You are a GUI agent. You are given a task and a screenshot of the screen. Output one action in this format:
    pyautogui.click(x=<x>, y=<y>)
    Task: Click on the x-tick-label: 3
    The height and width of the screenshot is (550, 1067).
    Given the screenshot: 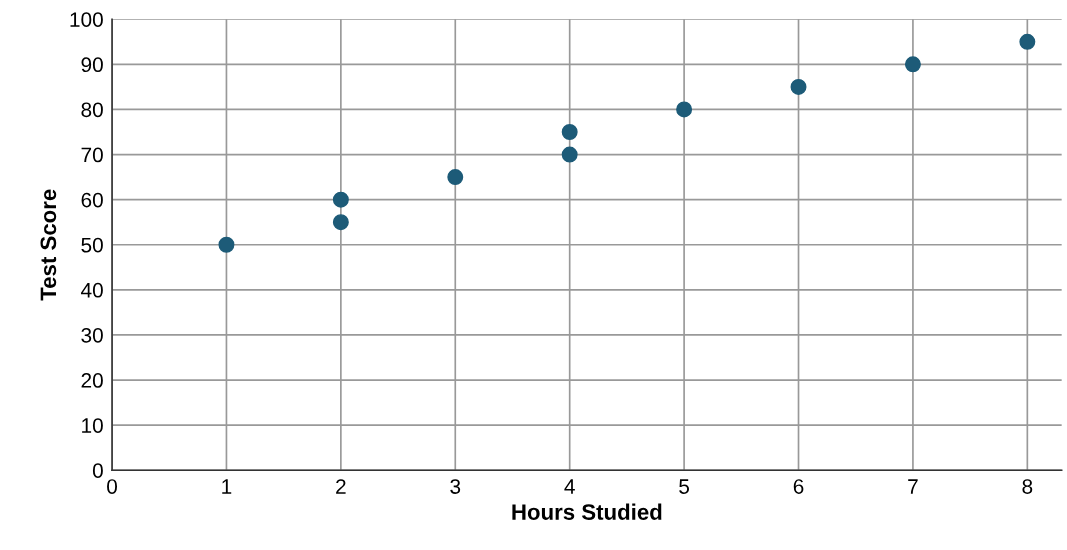 What is the action you would take?
    pyautogui.click(x=455, y=486)
    